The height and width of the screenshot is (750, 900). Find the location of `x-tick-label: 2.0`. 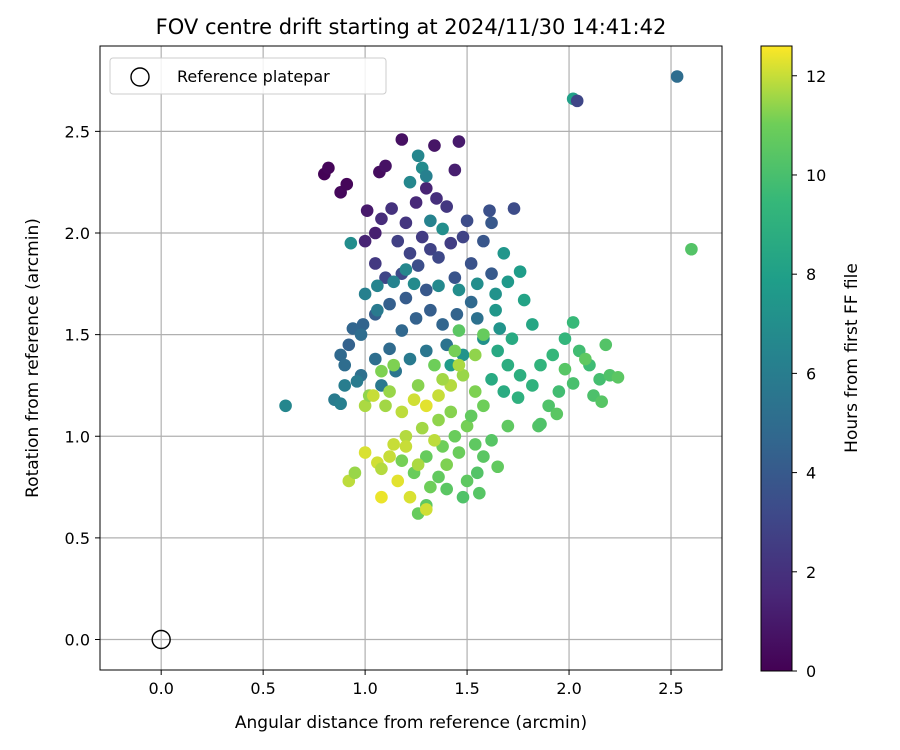

x-tick-label: 2.0 is located at coordinates (568, 688).